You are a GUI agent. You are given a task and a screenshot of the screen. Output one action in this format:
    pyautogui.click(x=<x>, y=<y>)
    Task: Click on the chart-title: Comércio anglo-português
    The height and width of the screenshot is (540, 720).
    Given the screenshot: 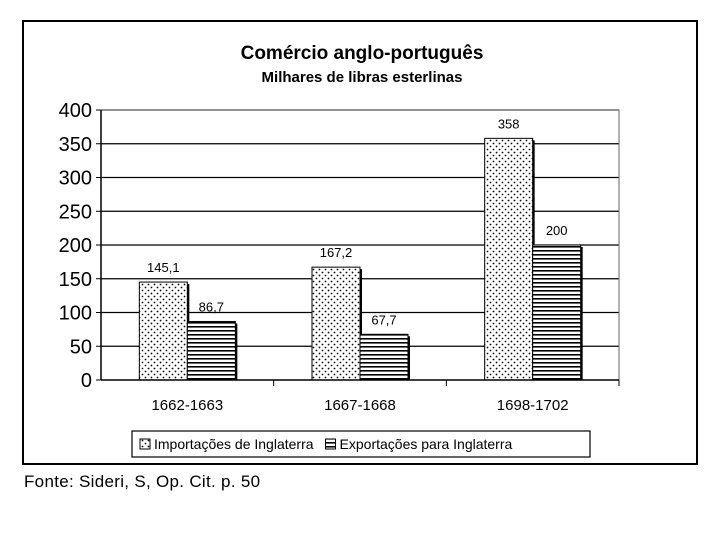 What is the action you would take?
    pyautogui.click(x=362, y=53)
    